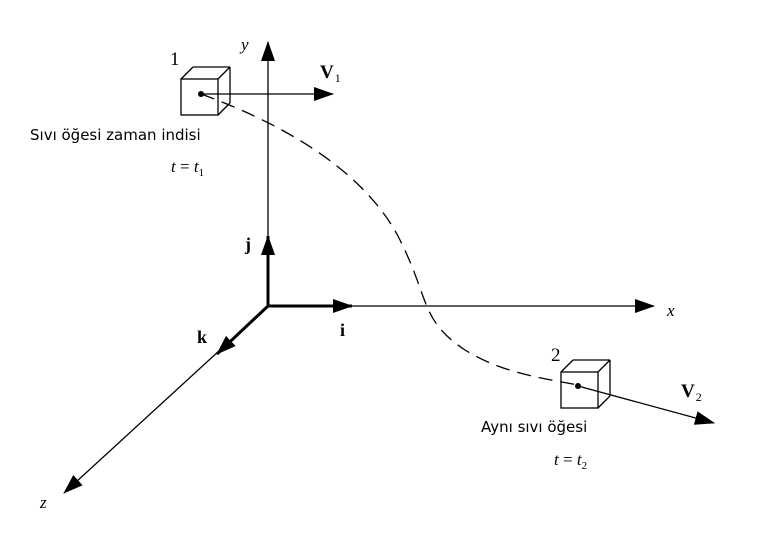 This screenshot has height=538, width=771. I want to click on velocity-1-label: V1, so click(330, 73).